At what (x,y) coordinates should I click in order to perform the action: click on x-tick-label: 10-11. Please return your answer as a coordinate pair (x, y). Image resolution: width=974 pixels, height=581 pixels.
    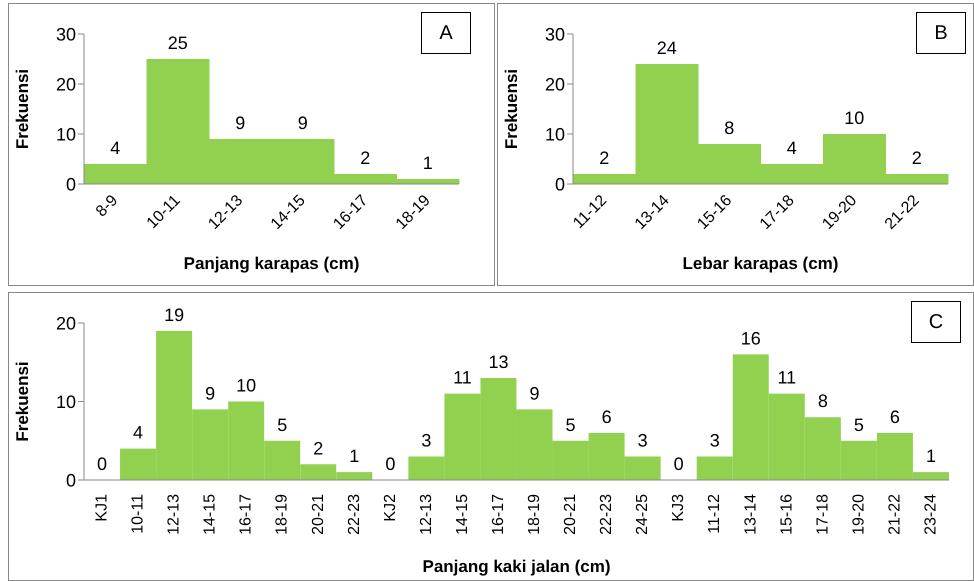
    Looking at the image, I should click on (138, 514).